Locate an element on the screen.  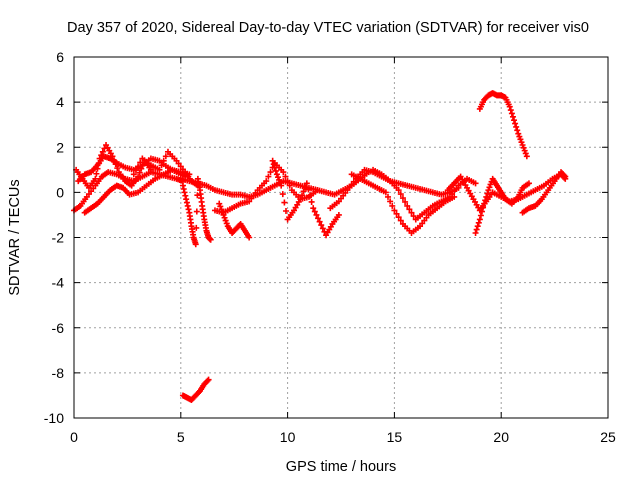
y-tick-label: -10 is located at coordinates (54, 418).